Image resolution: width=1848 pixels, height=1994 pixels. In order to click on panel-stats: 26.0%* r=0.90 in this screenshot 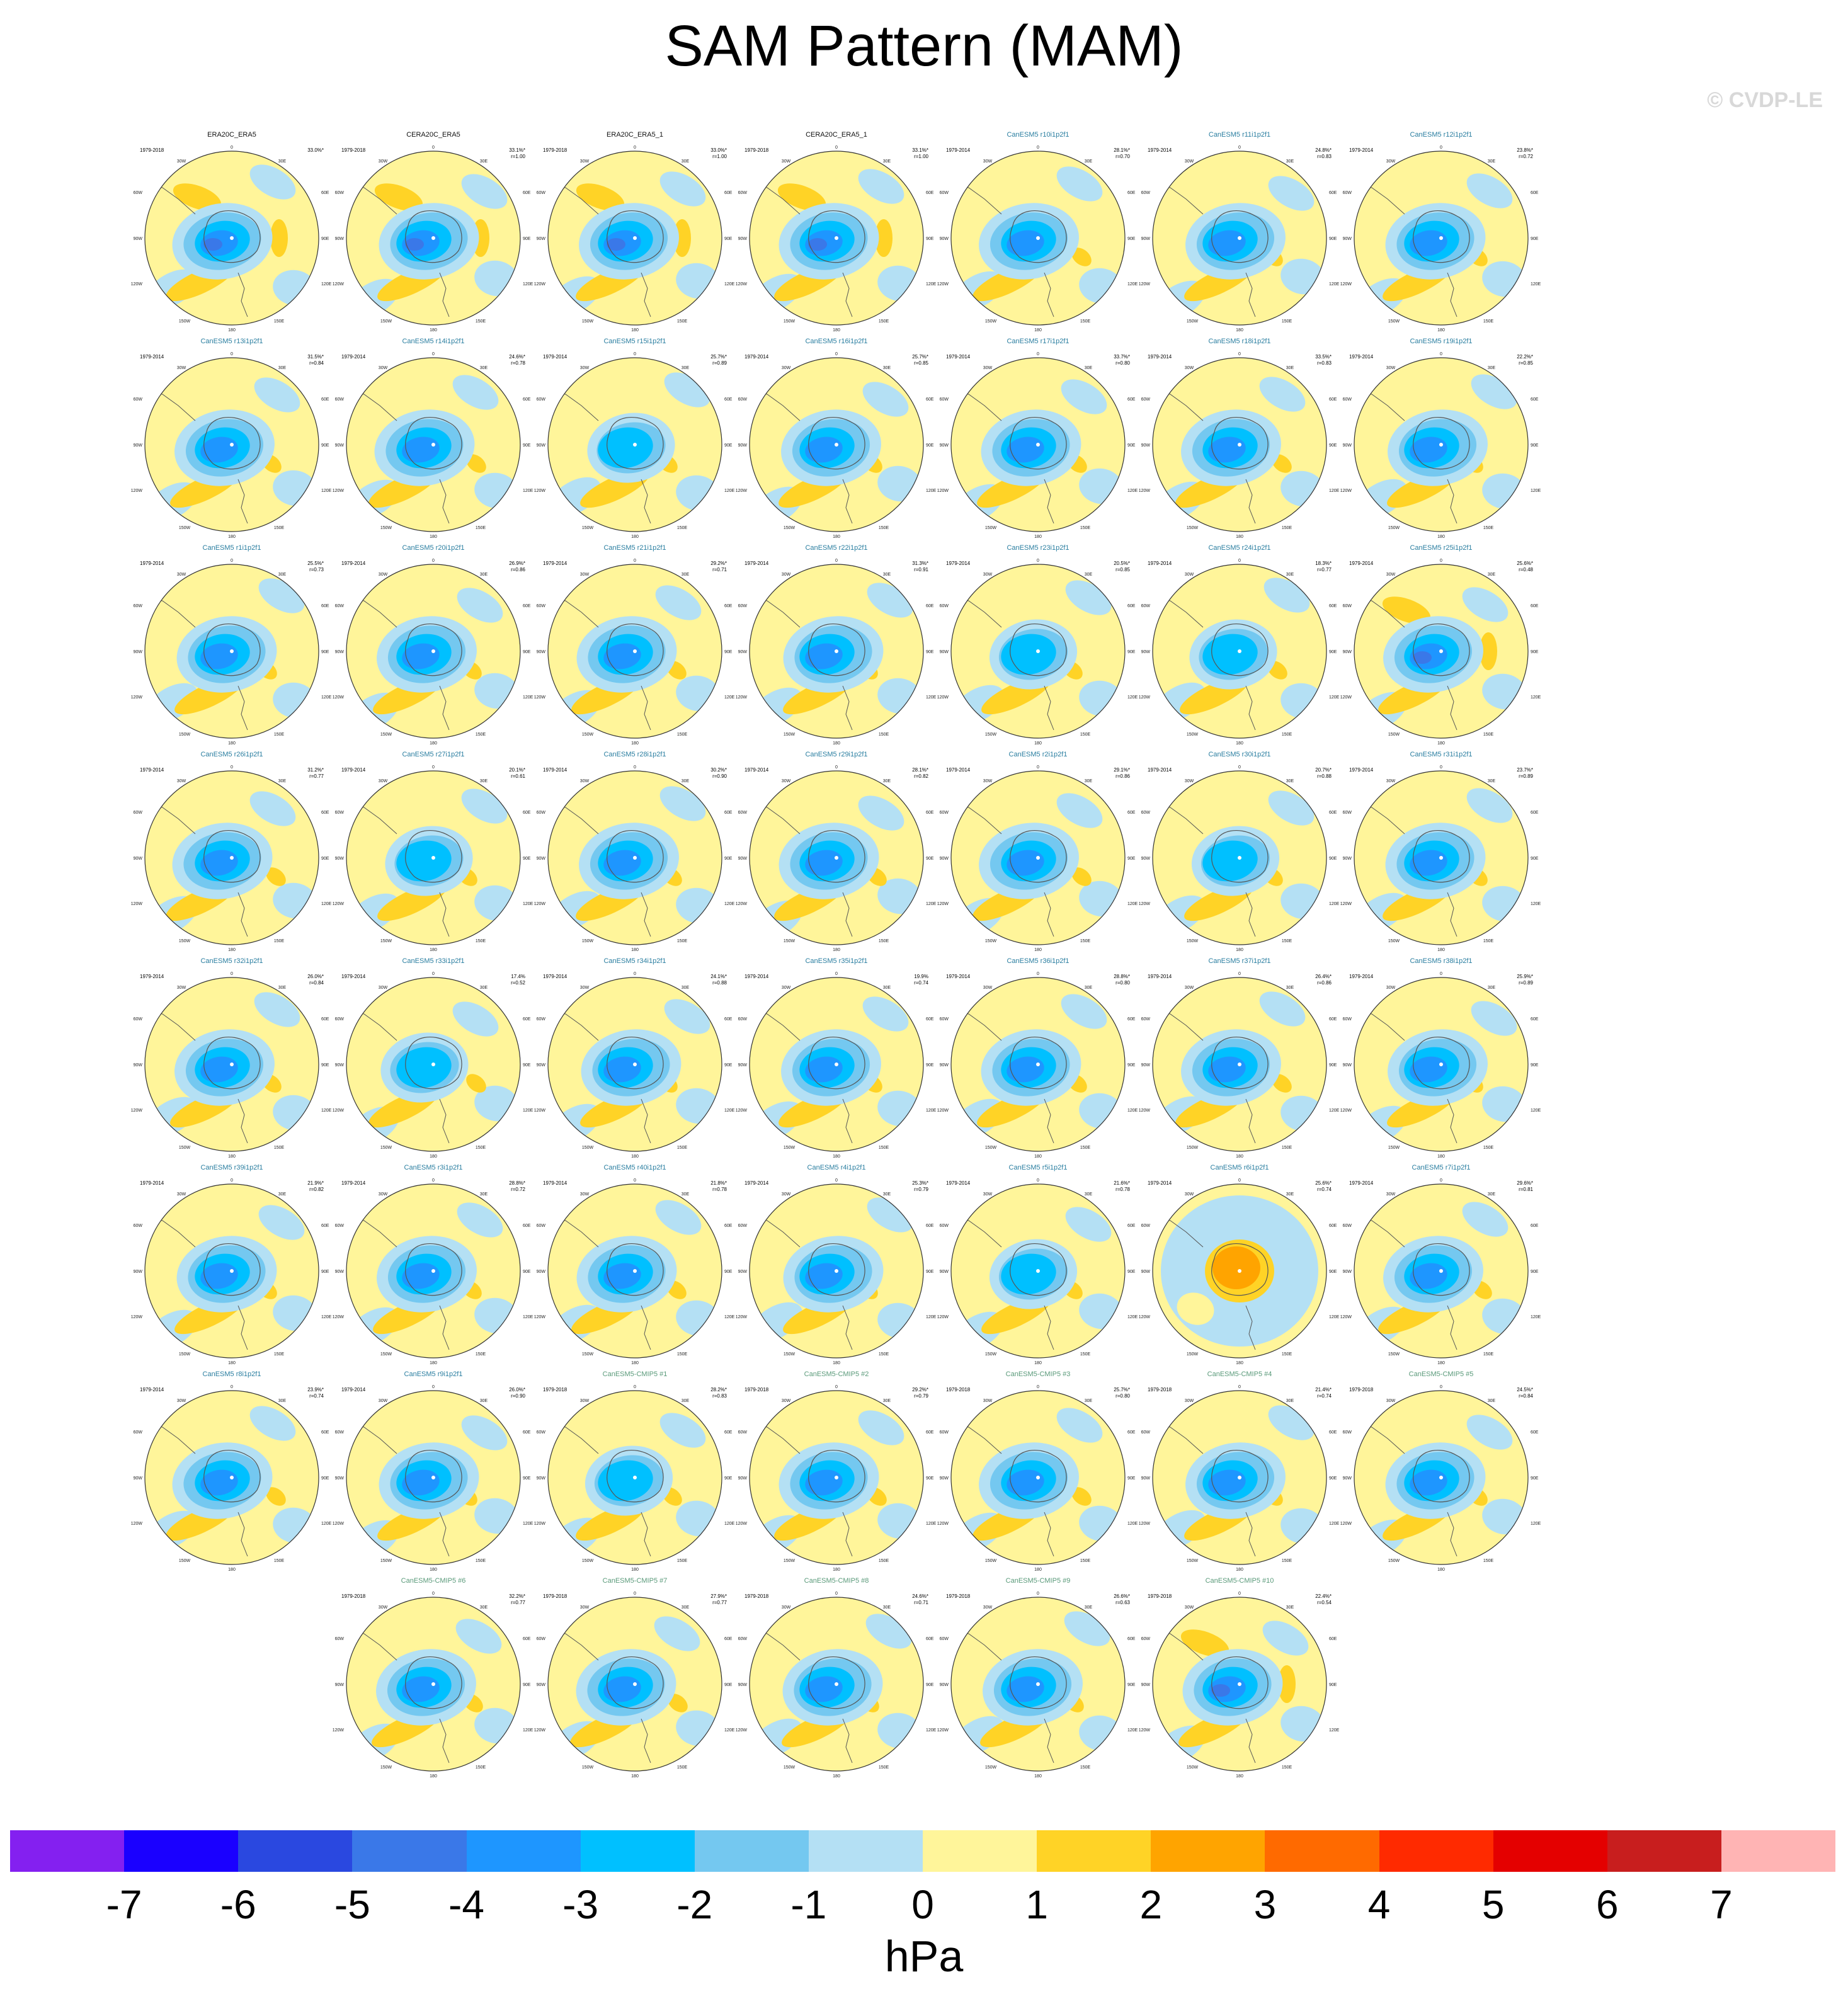, I will do `click(517, 1393)`.